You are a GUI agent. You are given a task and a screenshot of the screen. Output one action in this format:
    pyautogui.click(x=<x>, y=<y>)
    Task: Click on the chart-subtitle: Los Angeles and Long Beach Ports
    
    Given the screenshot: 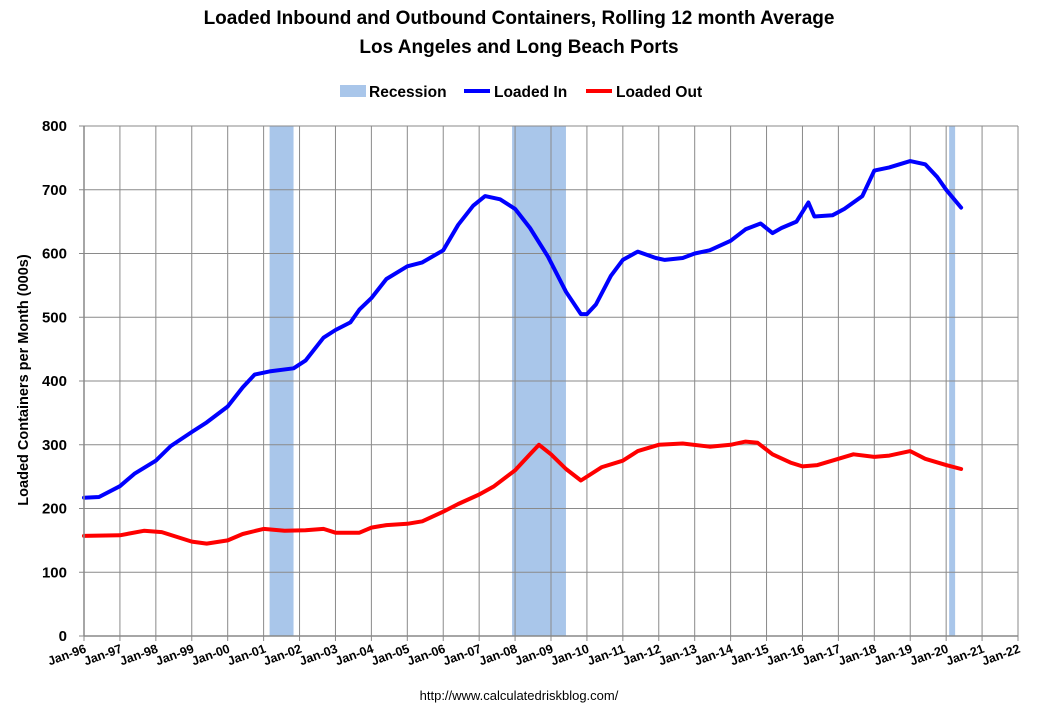 What is the action you would take?
    pyautogui.click(x=519, y=47)
    